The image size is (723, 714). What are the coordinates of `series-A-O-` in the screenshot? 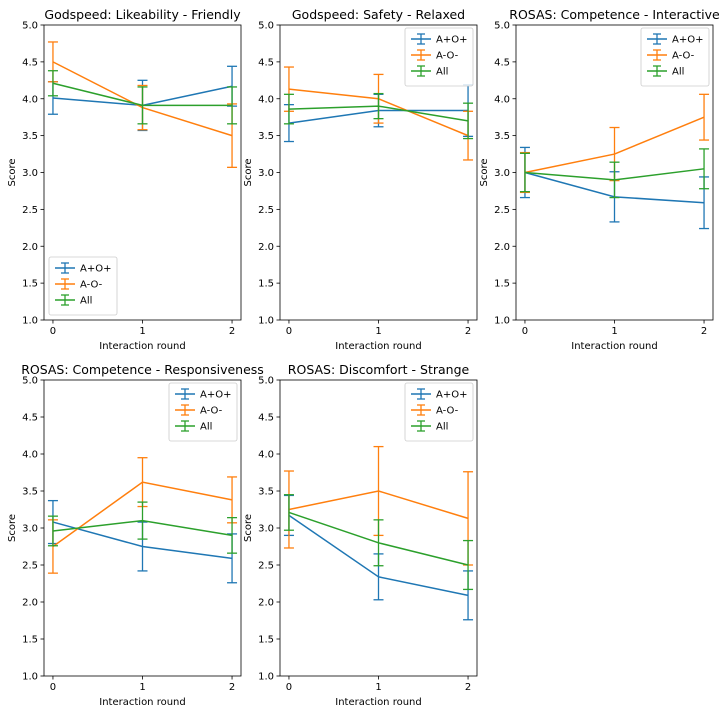 It's located at (142, 515).